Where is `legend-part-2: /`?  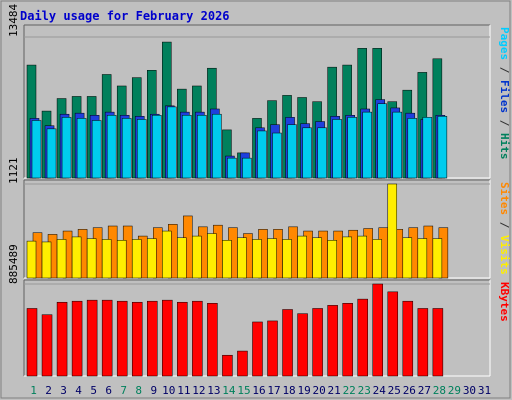
legend-part-2: / is located at coordinates (504, 70).